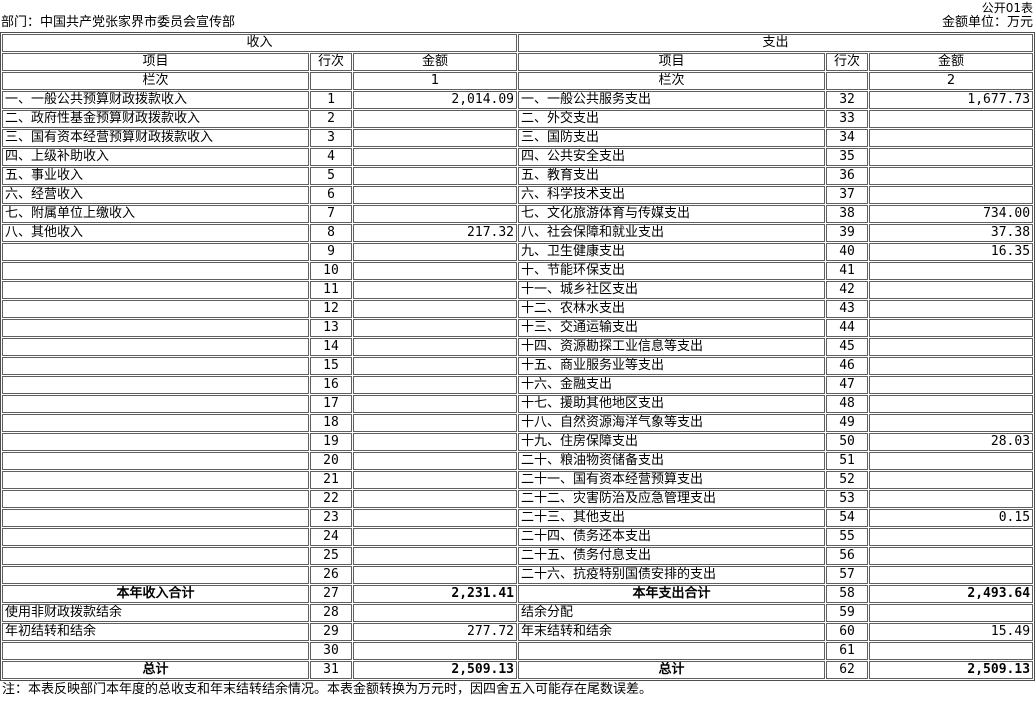 The width and height of the screenshot is (1036, 702). Describe the element at coordinates (847, 594) in the screenshot. I see `expenditure-line-cell: 58` at that location.